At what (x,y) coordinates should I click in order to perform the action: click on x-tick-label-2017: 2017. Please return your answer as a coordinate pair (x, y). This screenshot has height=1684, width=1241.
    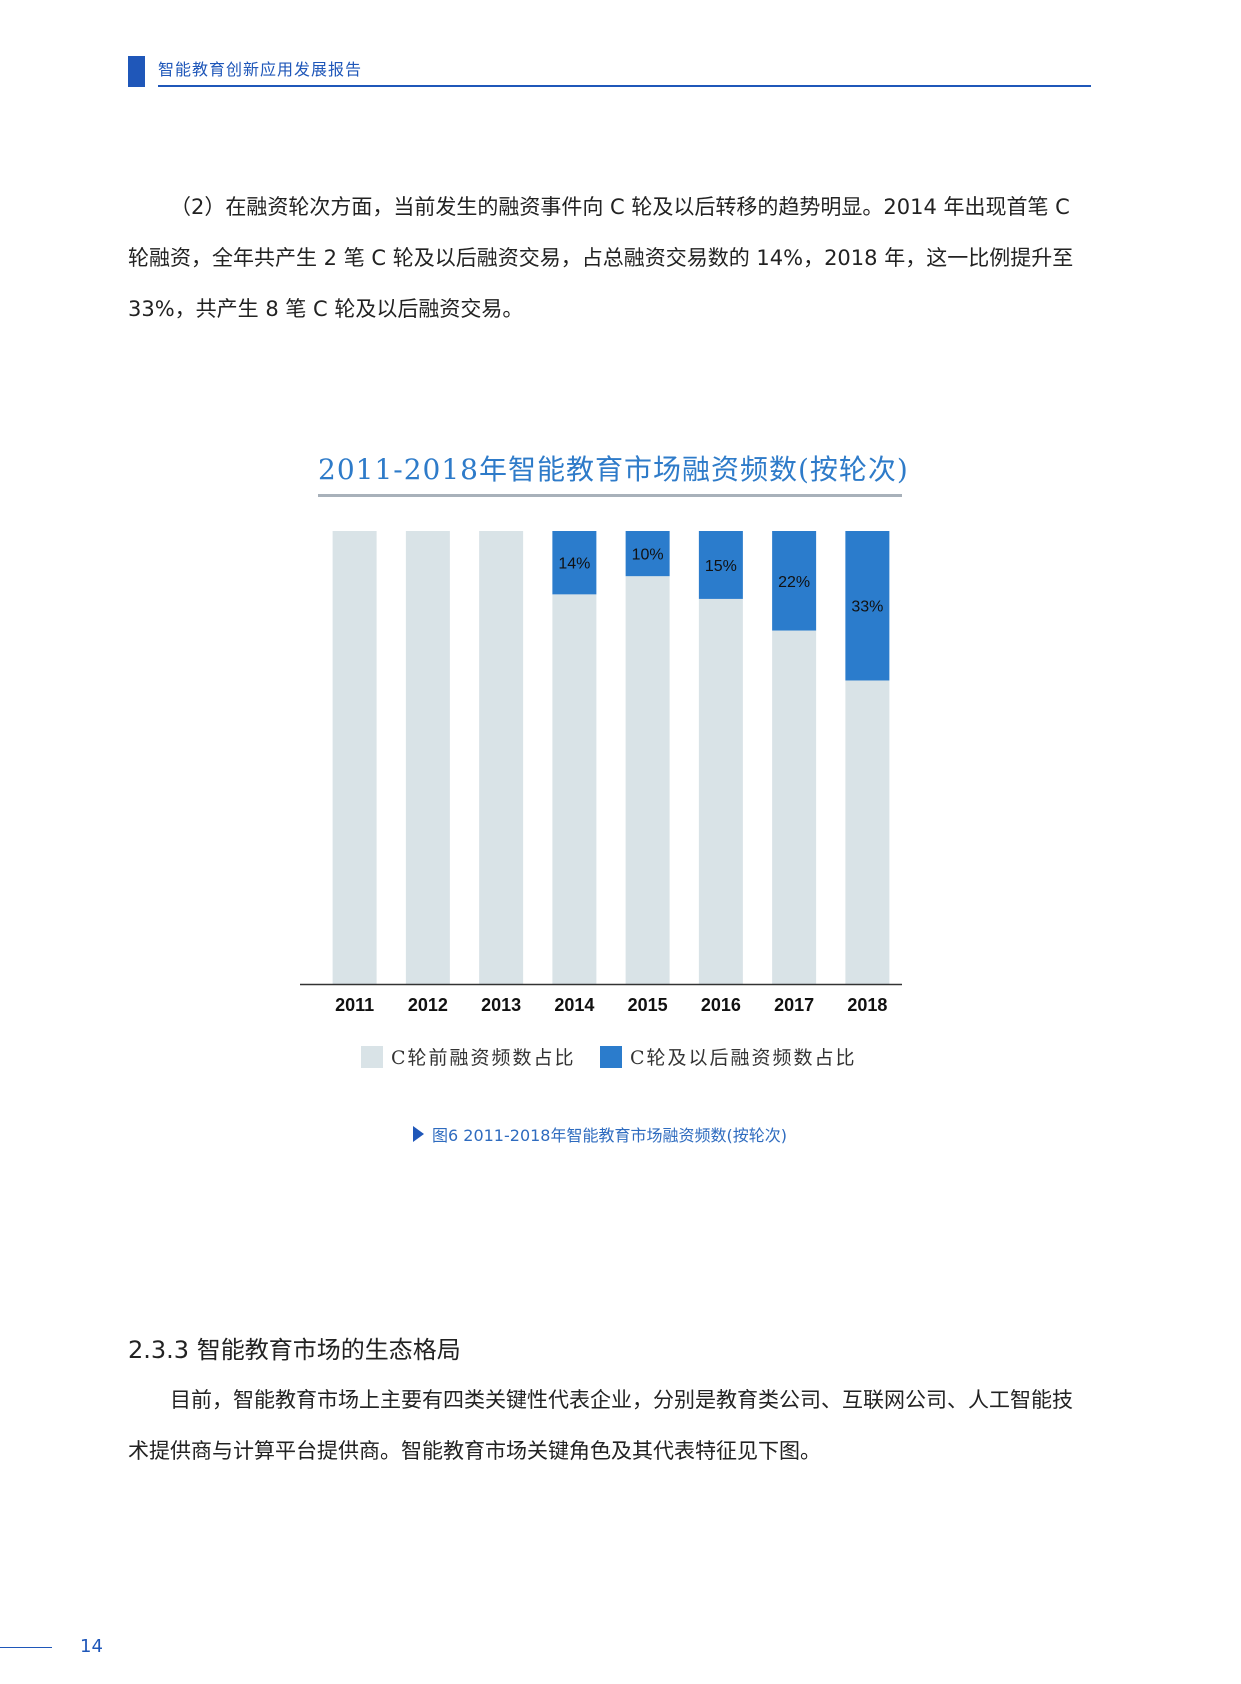
    Looking at the image, I should click on (794, 1005).